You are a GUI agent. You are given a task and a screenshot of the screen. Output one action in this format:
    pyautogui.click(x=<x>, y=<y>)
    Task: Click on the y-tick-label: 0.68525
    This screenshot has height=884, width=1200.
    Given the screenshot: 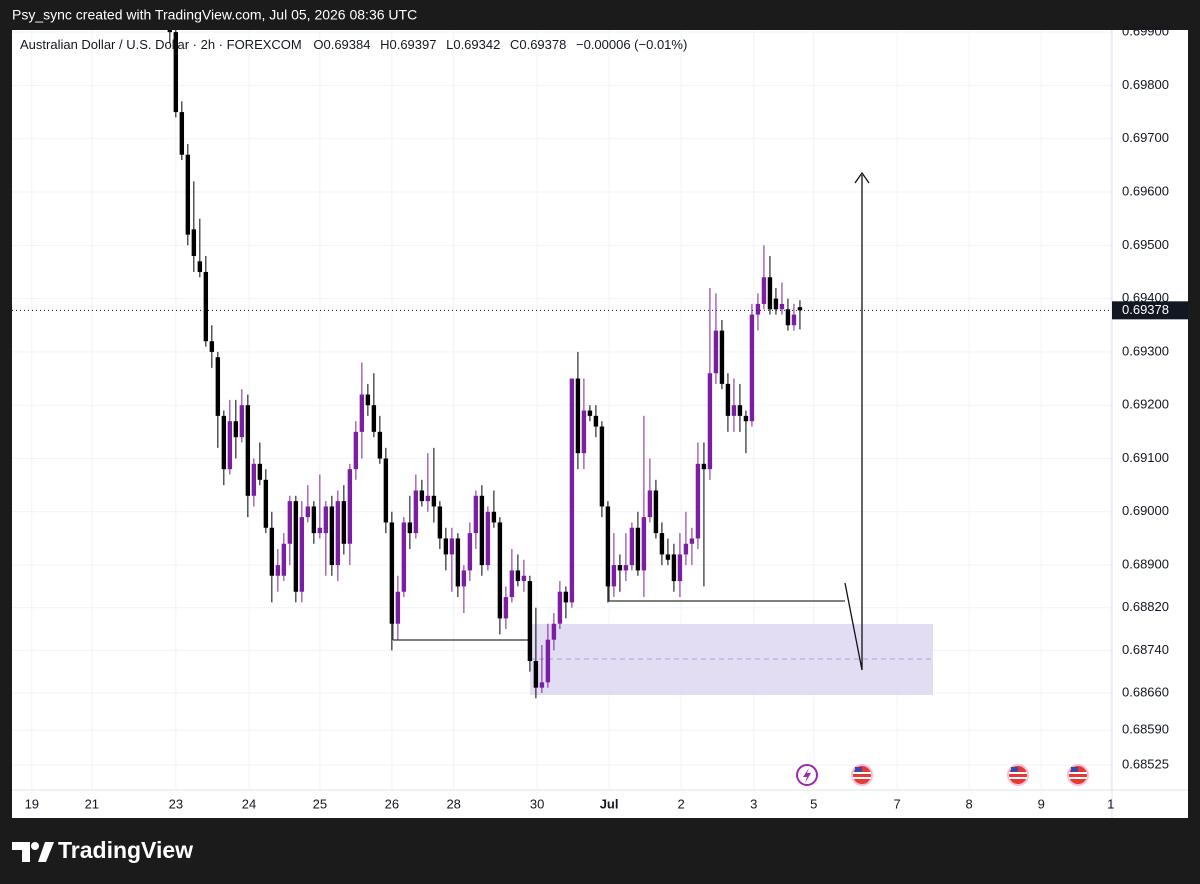 What is the action you would take?
    pyautogui.click(x=1145, y=763)
    